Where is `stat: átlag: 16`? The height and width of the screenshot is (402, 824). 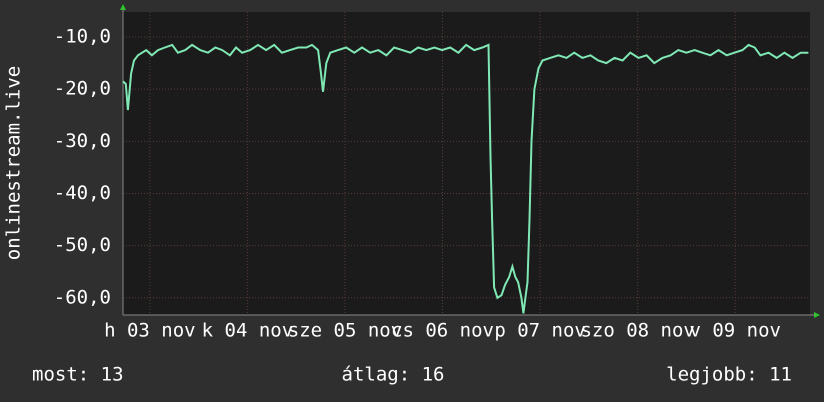
stat: átlag: 16 is located at coordinates (393, 375).